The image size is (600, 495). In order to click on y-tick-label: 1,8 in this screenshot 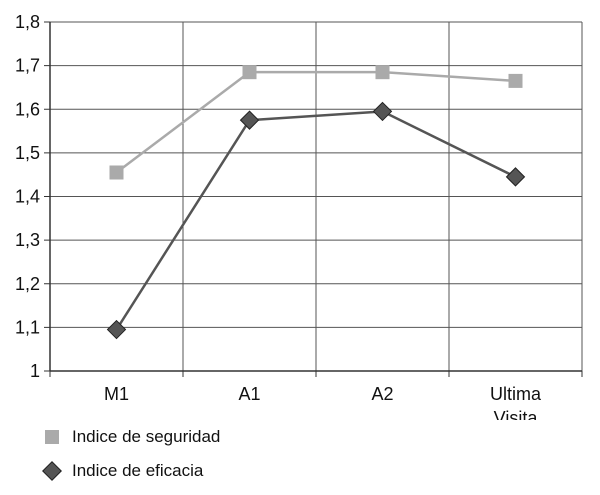, I will do `click(27, 22)`.